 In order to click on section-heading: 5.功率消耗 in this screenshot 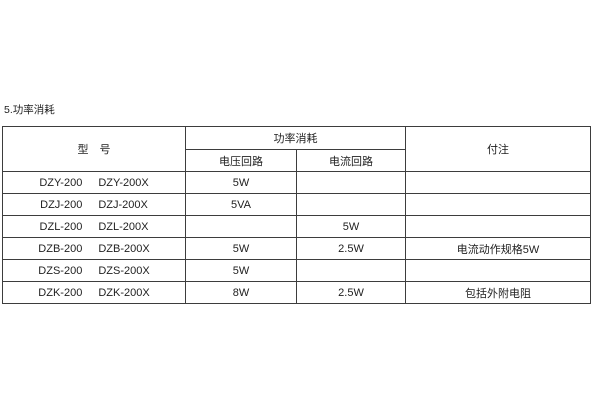, I will do `click(29, 110)`.